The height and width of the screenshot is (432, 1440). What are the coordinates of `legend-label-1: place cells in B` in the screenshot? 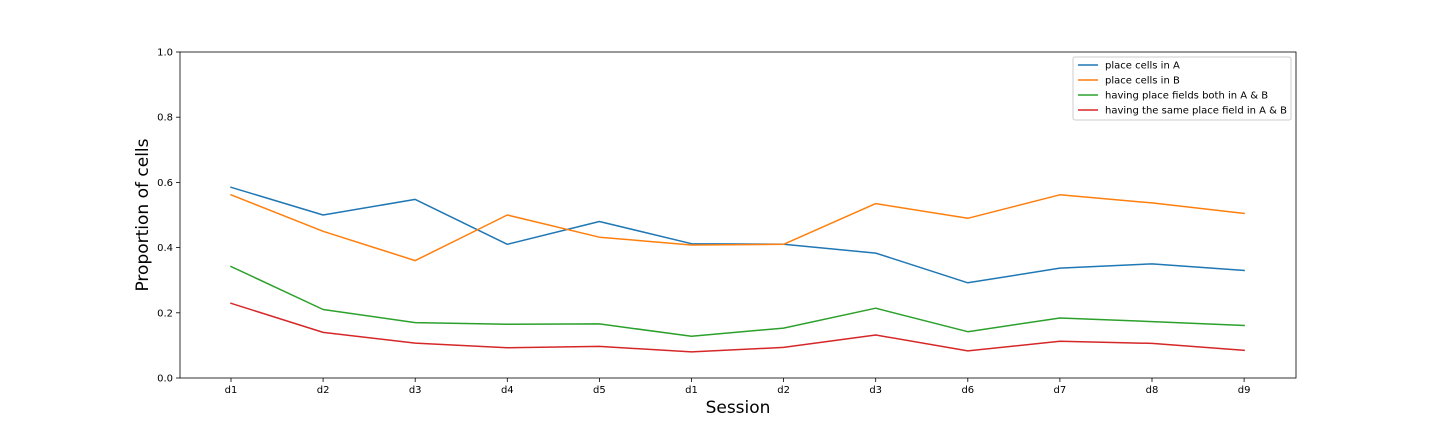 It's located at (1142, 81).